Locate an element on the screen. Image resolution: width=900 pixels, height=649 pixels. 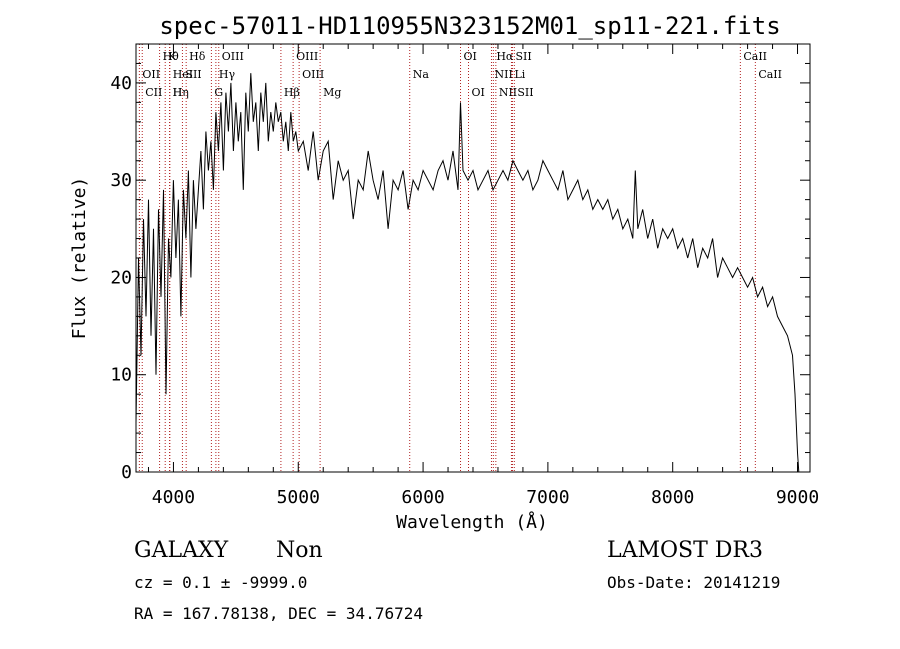
object-subclass: Non is located at coordinates (299, 550).